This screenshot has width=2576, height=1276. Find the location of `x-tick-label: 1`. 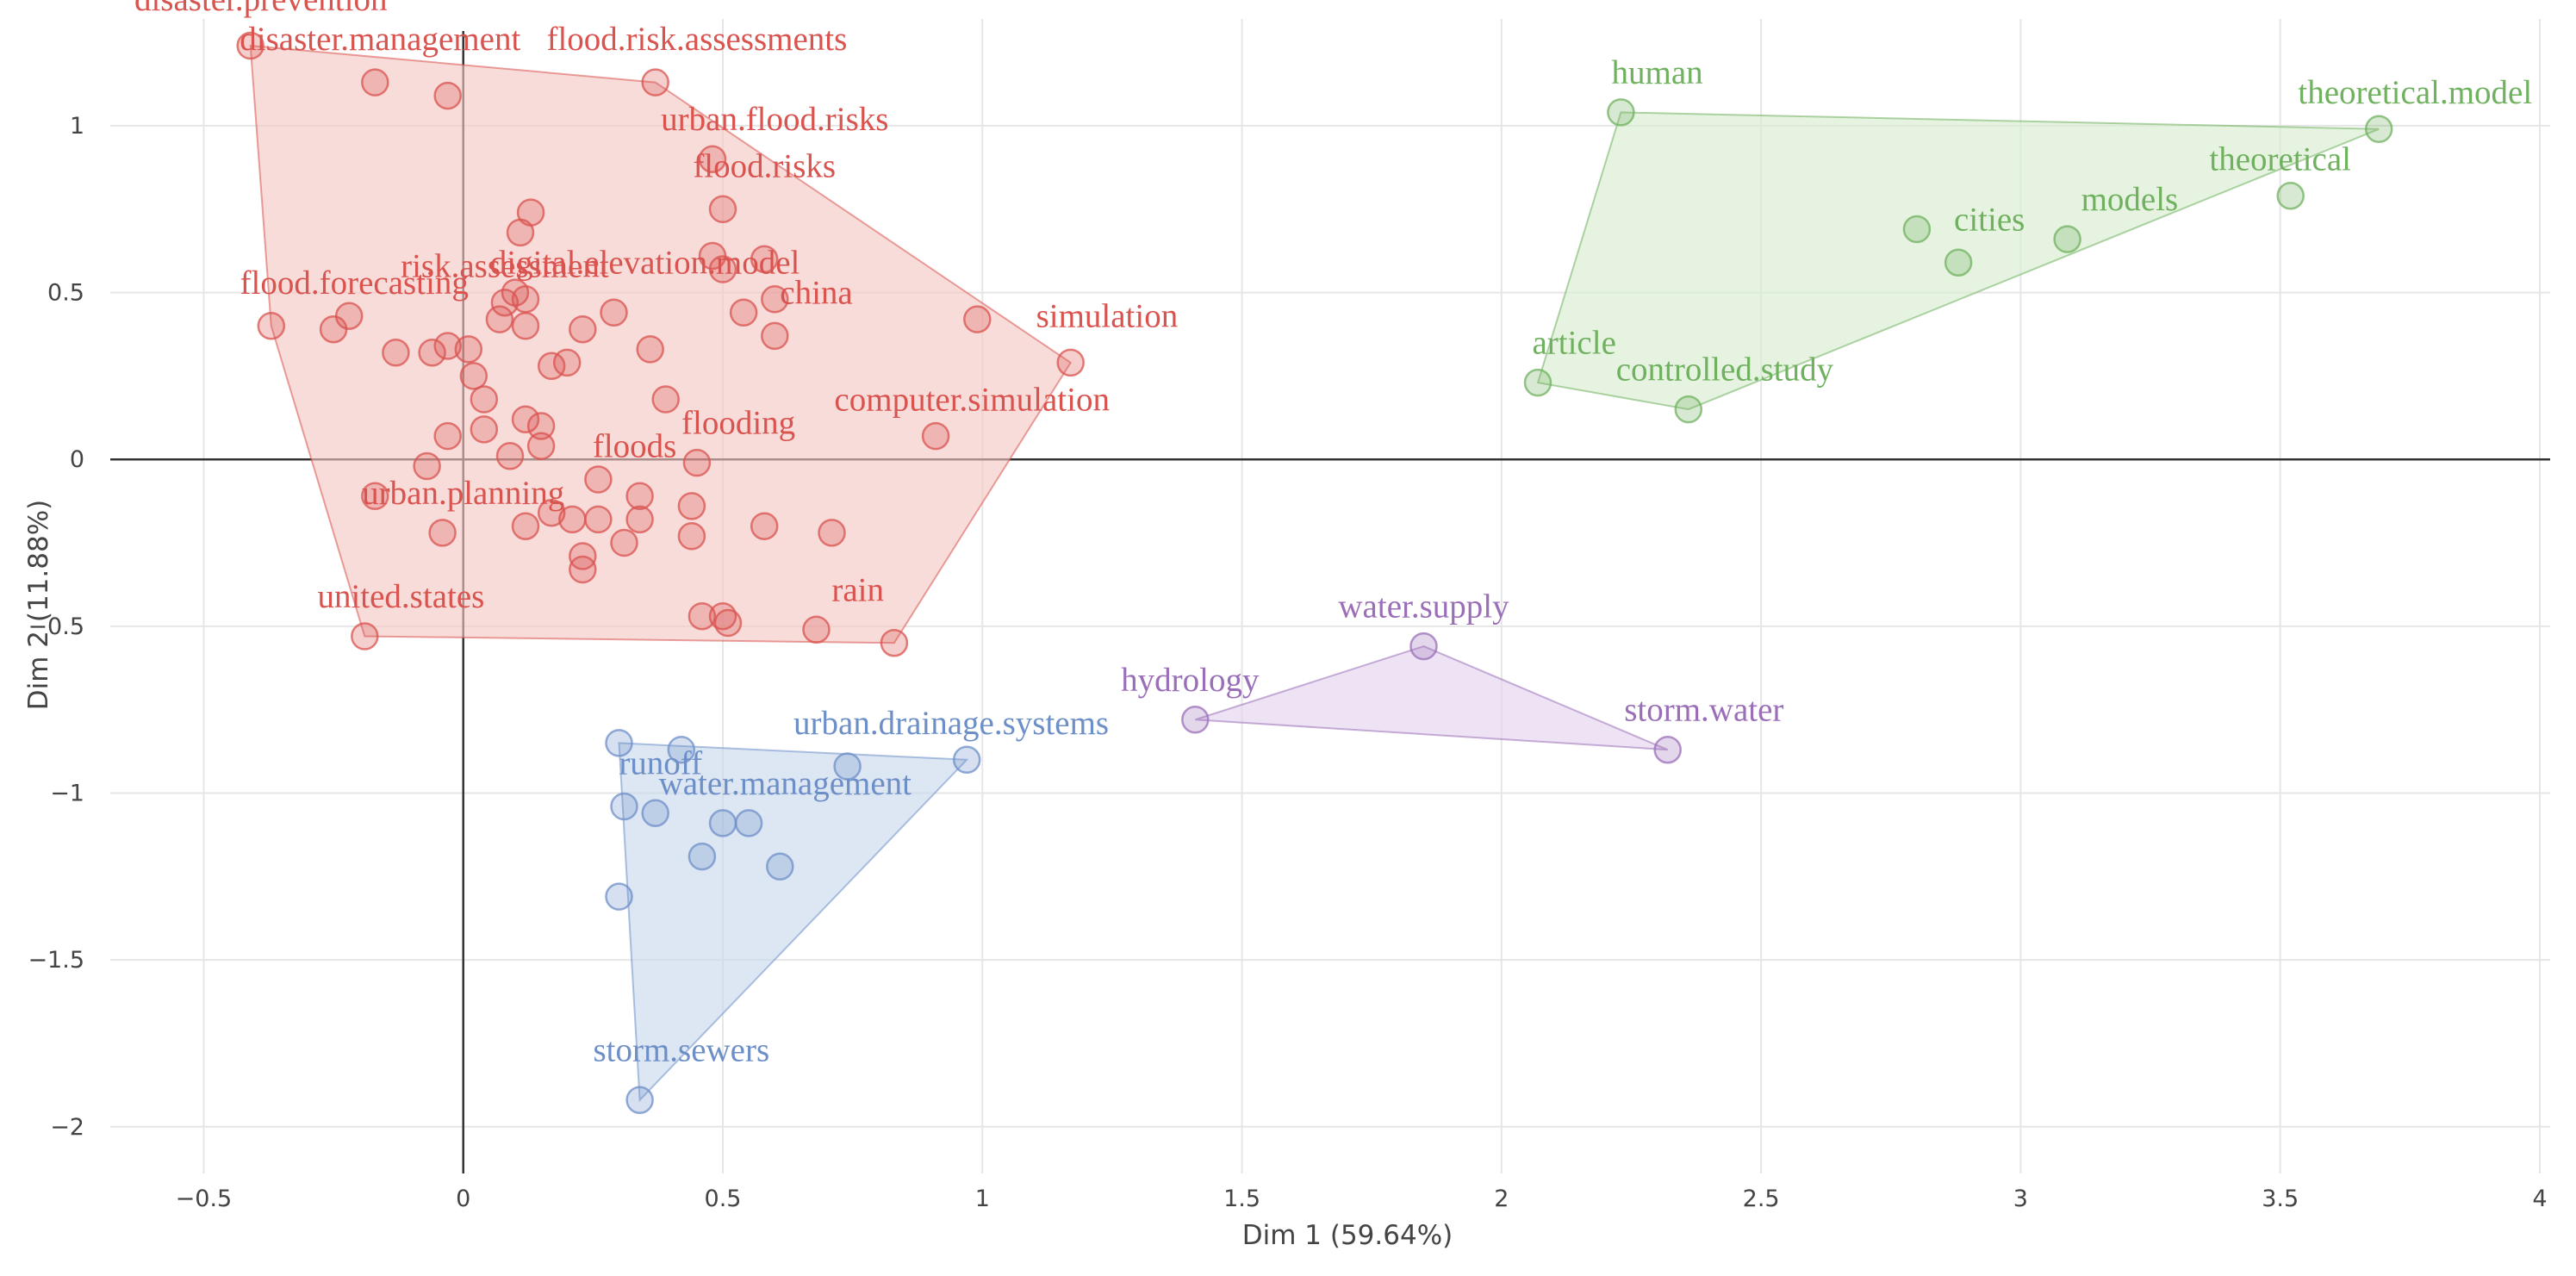

x-tick-label: 1 is located at coordinates (983, 1199).